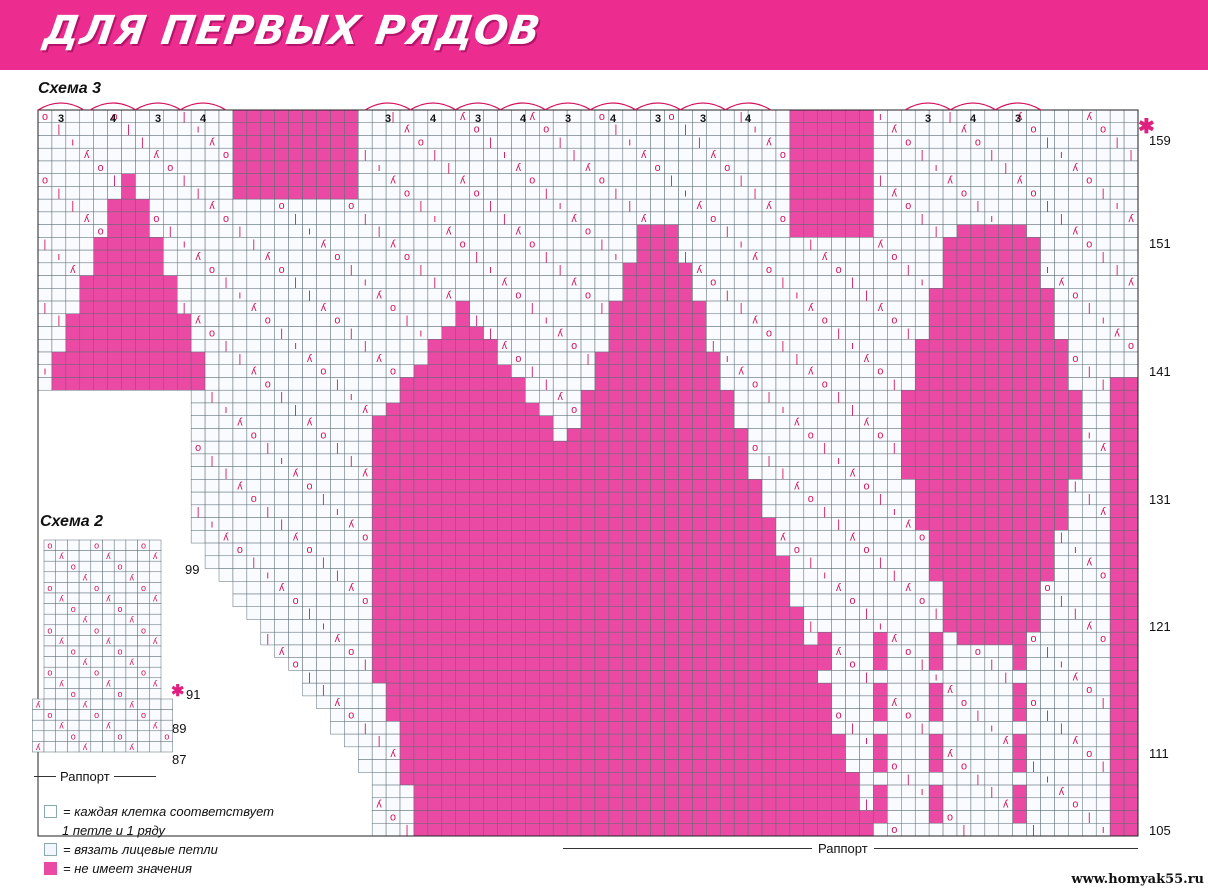 The width and height of the screenshot is (1208, 889). I want to click on stitch-symbol: o, so click(894, 767).